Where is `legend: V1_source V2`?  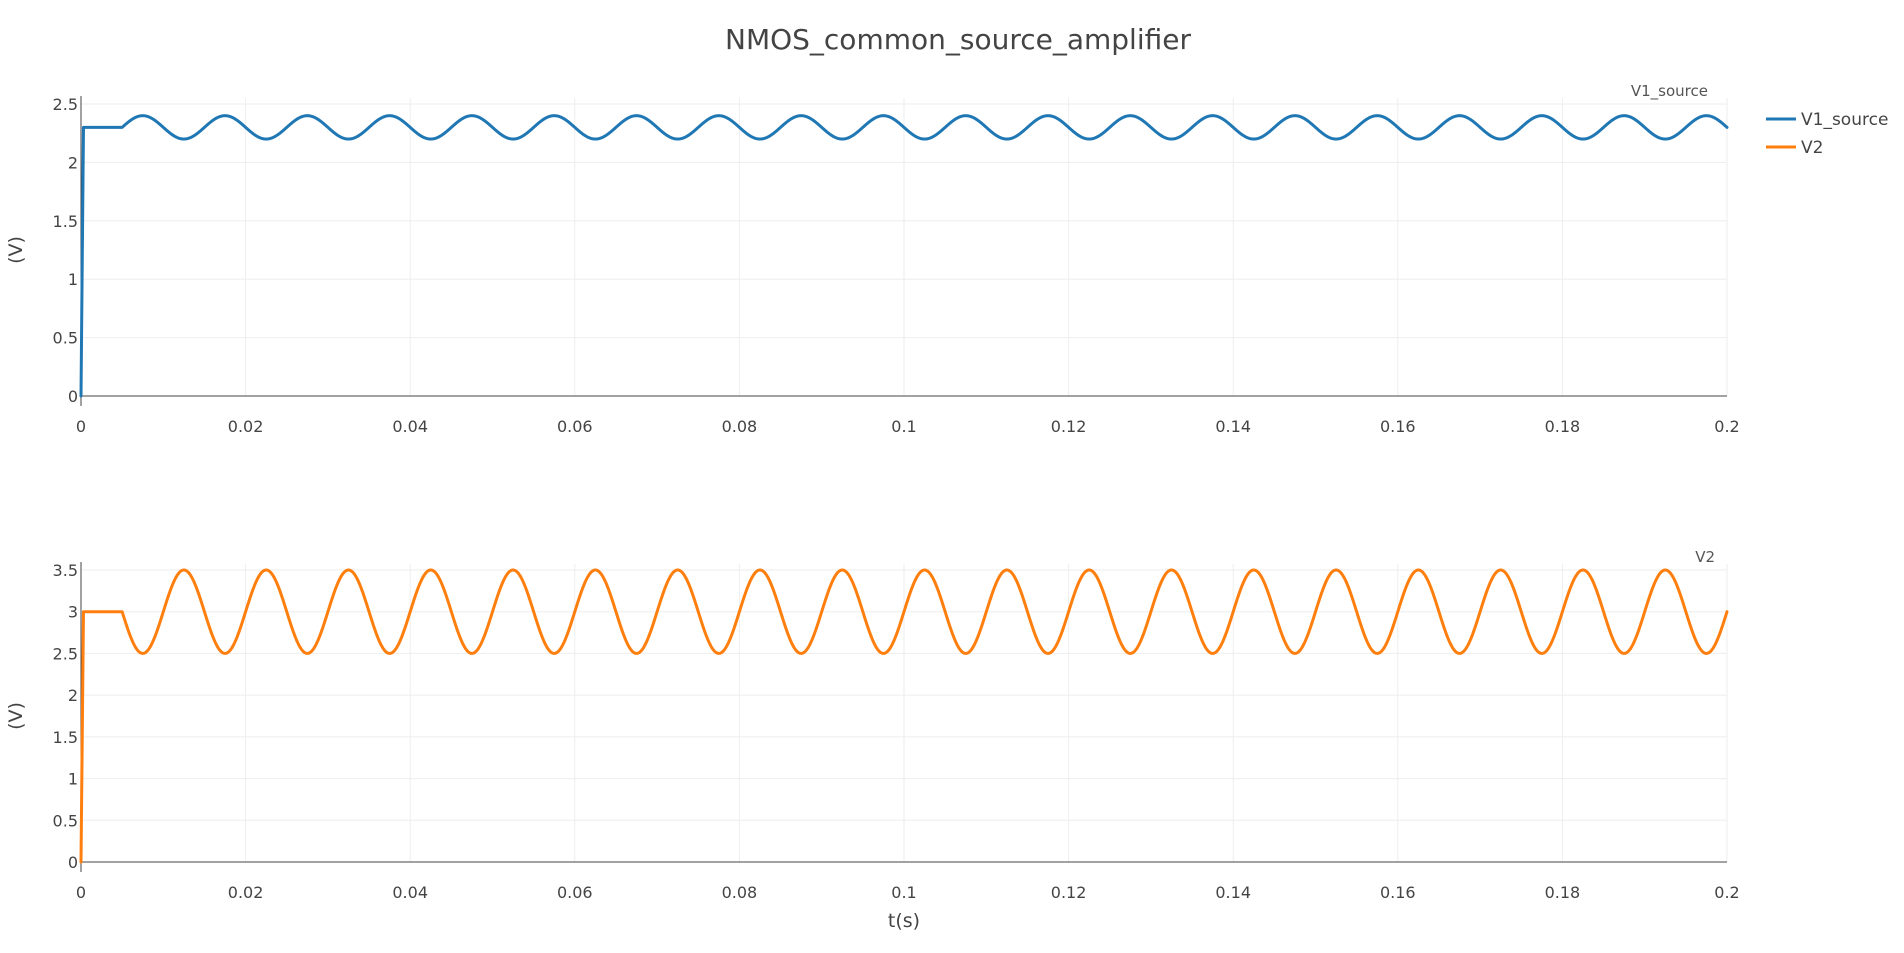 legend: V1_source V2 is located at coordinates (1827, 134).